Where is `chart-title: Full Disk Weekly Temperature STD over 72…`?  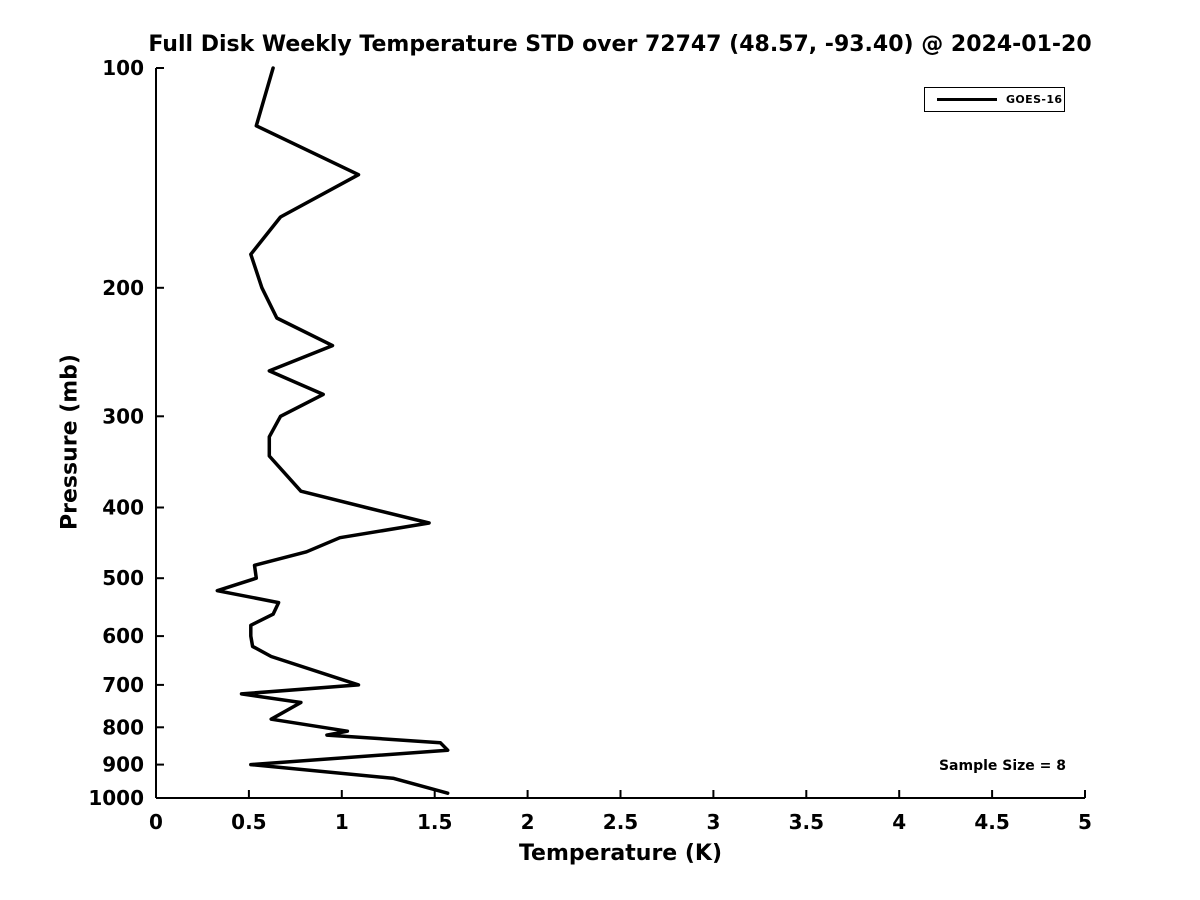 chart-title: Full Disk Weekly Temperature STD over 72… is located at coordinates (620, 44).